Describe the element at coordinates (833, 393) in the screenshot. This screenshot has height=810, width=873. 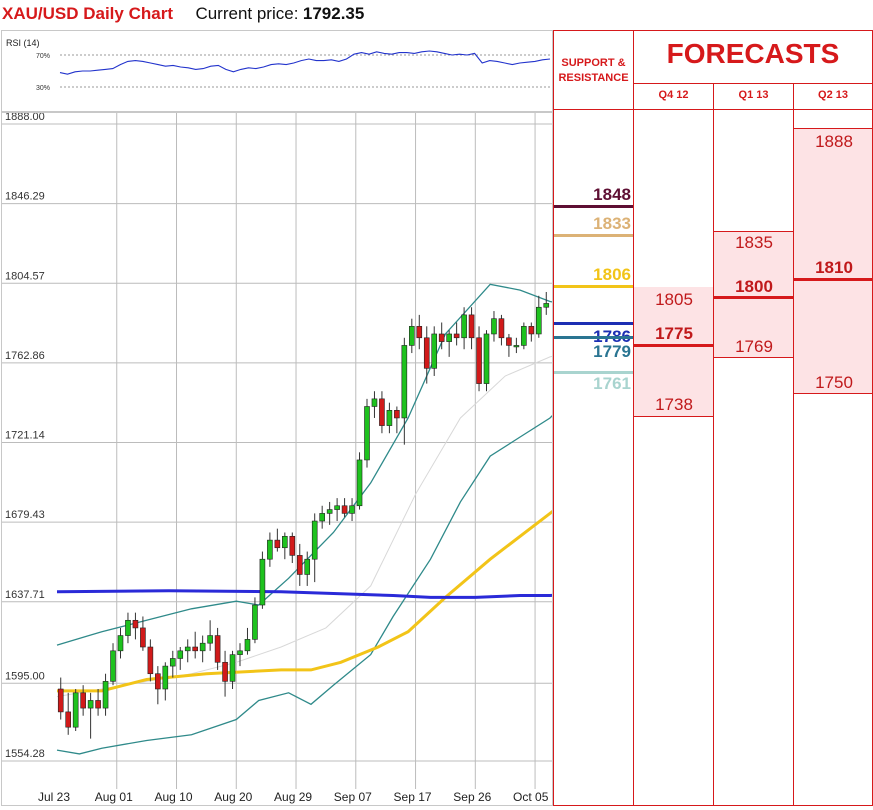
I see `q2-low-edge` at that location.